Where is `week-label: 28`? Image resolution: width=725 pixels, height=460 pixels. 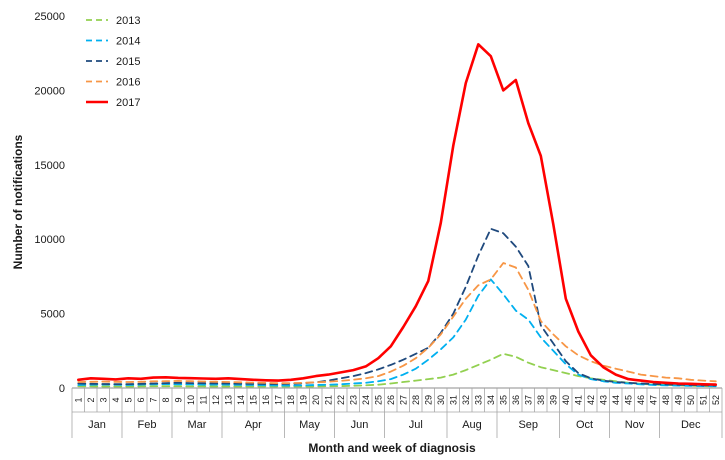 week-label: 28 is located at coordinates (416, 400).